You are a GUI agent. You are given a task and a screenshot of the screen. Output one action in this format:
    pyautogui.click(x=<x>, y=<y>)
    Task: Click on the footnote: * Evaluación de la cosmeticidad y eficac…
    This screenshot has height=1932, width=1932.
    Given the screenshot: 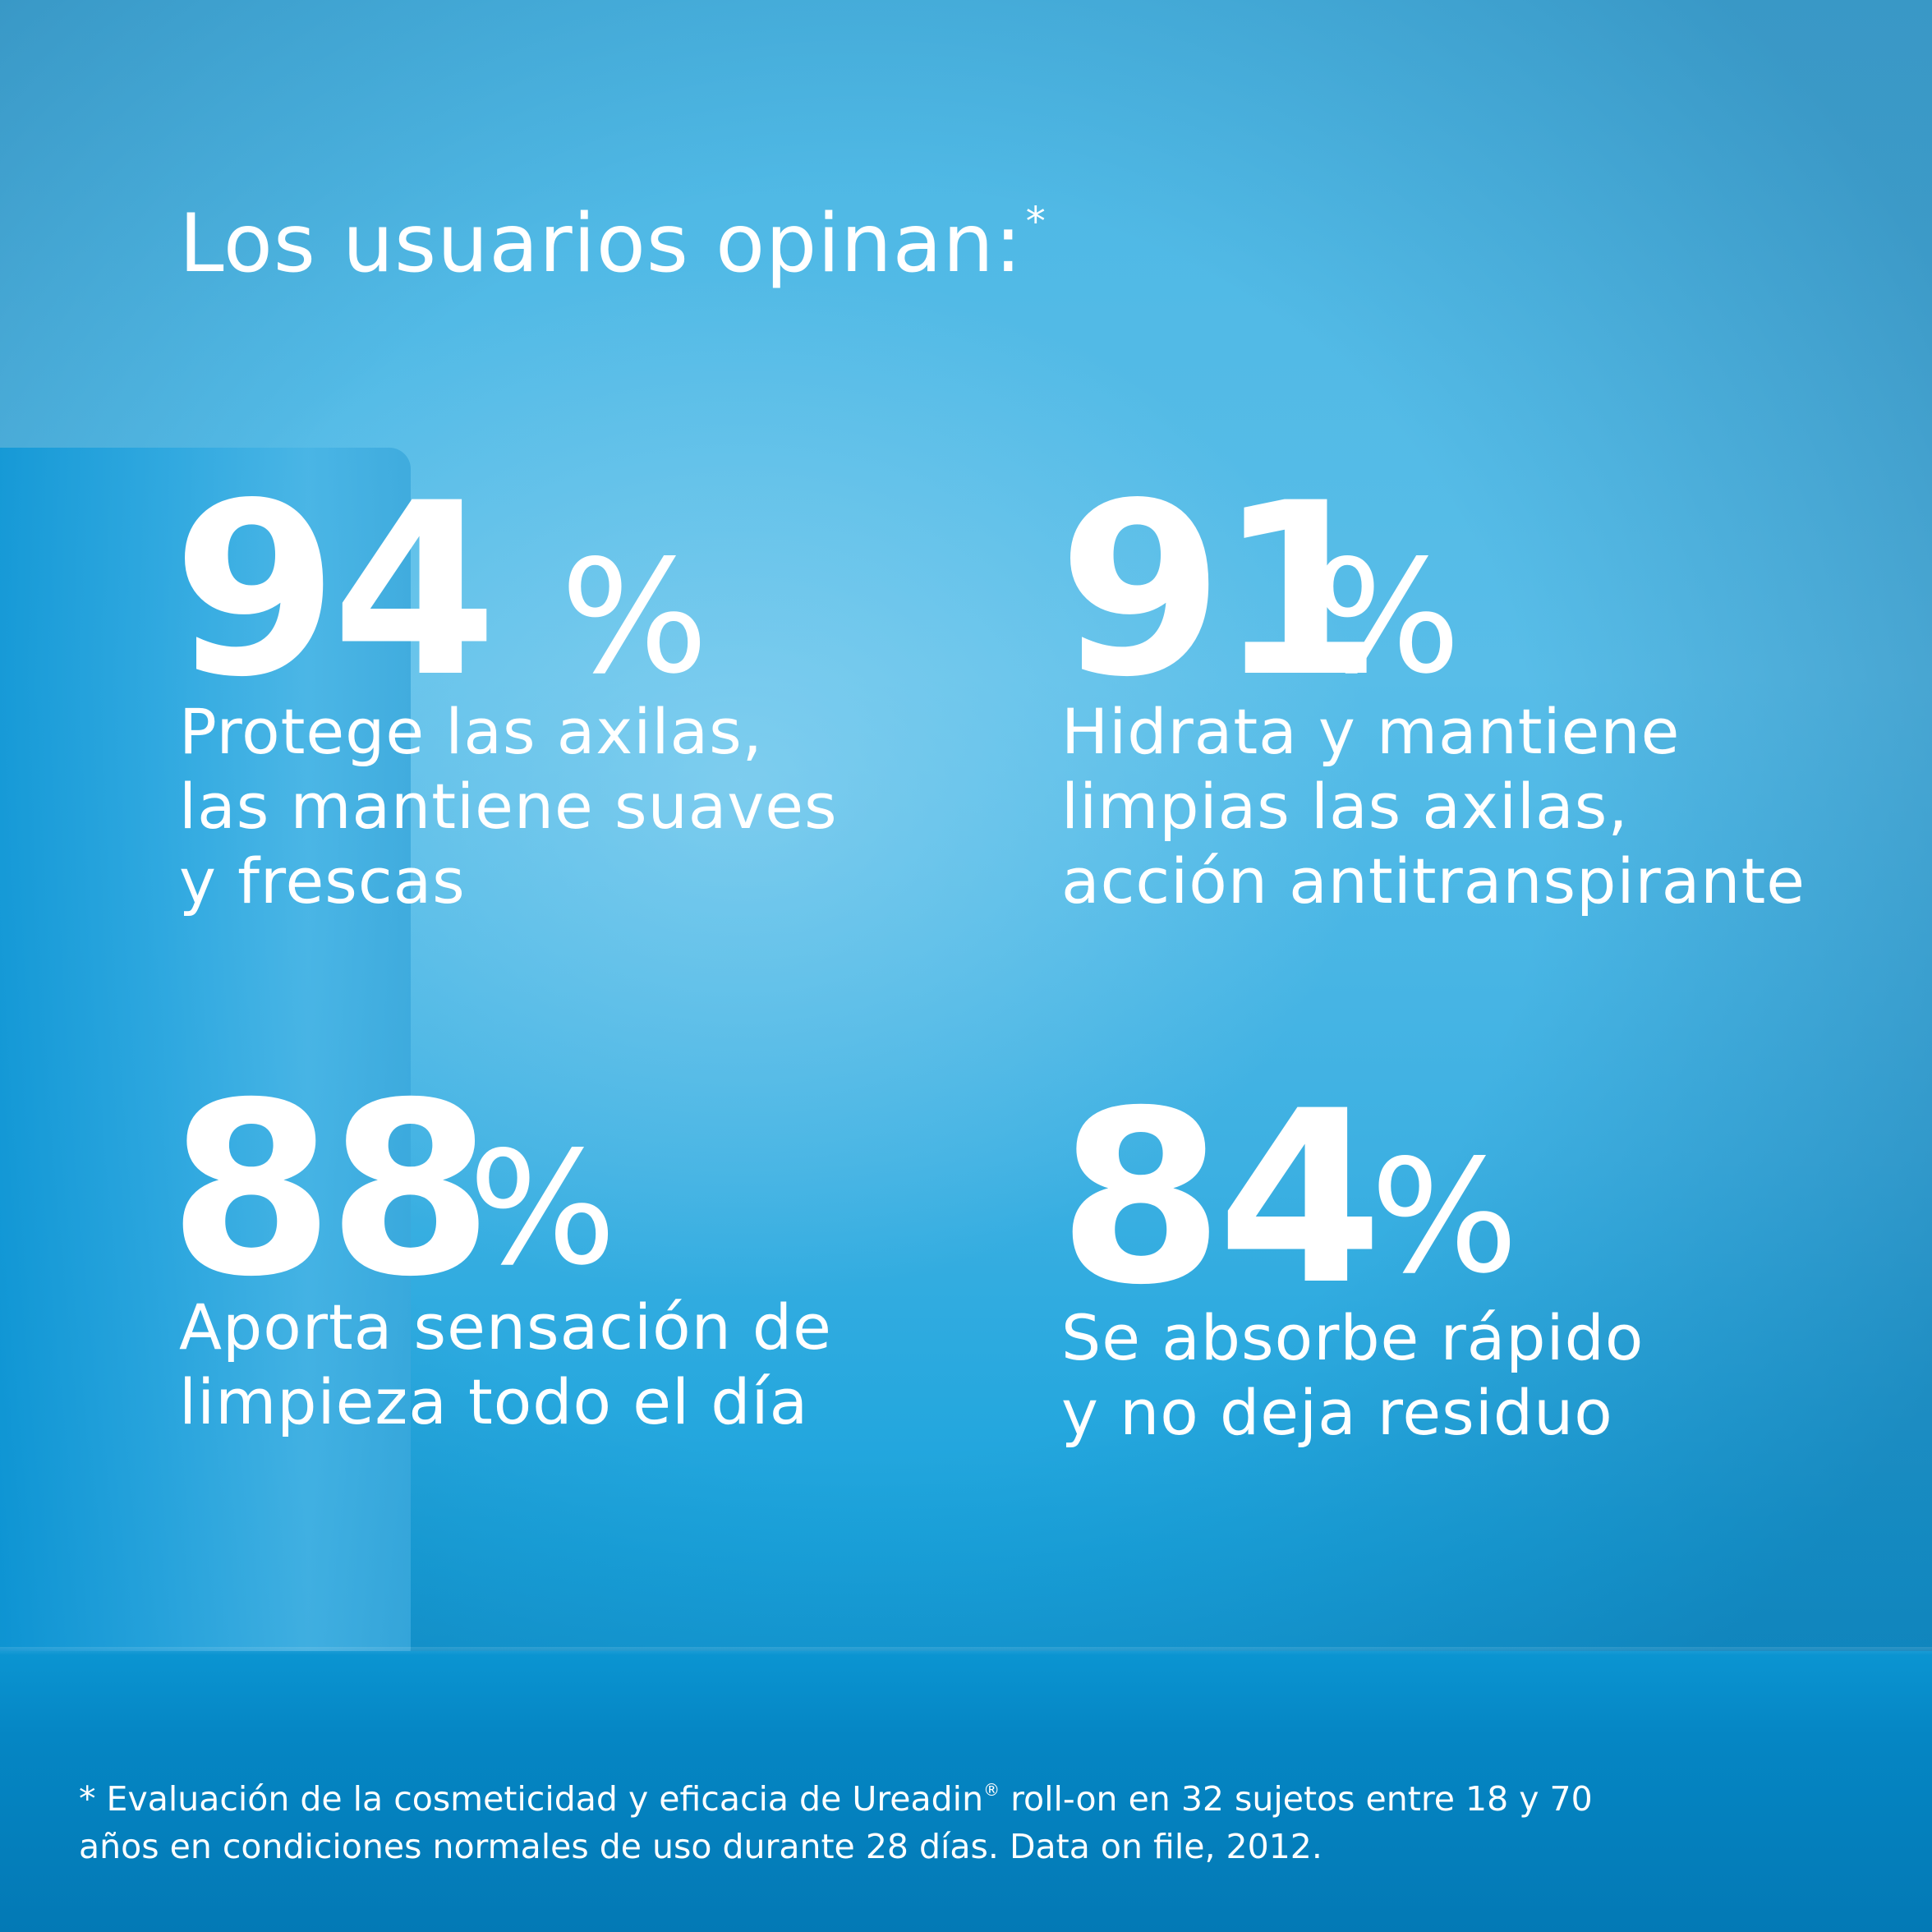 What is the action you would take?
    pyautogui.click(x=836, y=1818)
    